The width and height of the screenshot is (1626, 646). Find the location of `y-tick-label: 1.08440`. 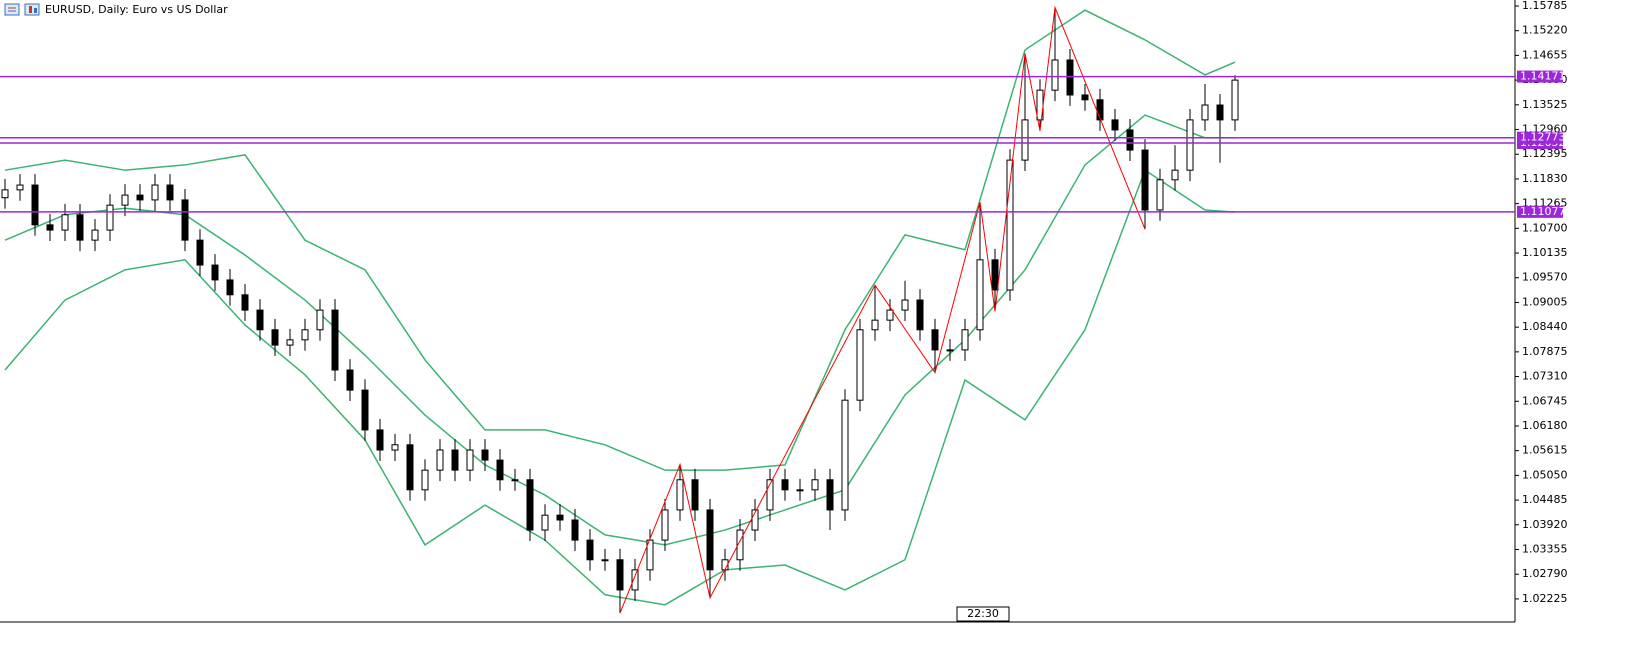

y-tick-label: 1.08440 is located at coordinates (1545, 326).